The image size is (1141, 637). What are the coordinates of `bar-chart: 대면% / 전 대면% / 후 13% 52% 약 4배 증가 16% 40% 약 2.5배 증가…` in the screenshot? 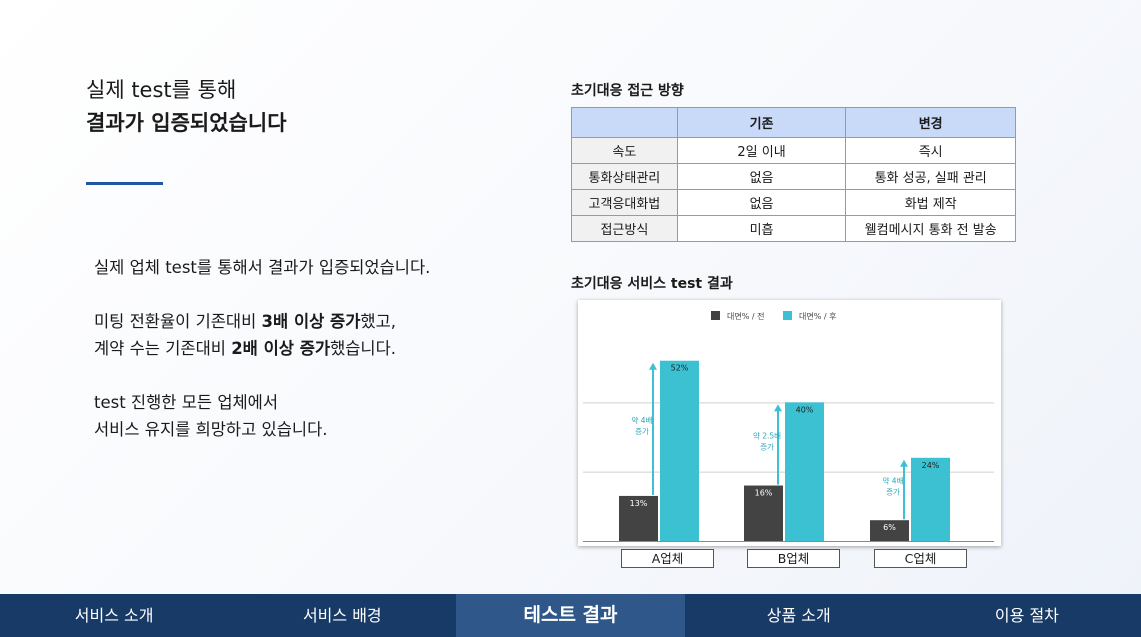 It's located at (789, 423).